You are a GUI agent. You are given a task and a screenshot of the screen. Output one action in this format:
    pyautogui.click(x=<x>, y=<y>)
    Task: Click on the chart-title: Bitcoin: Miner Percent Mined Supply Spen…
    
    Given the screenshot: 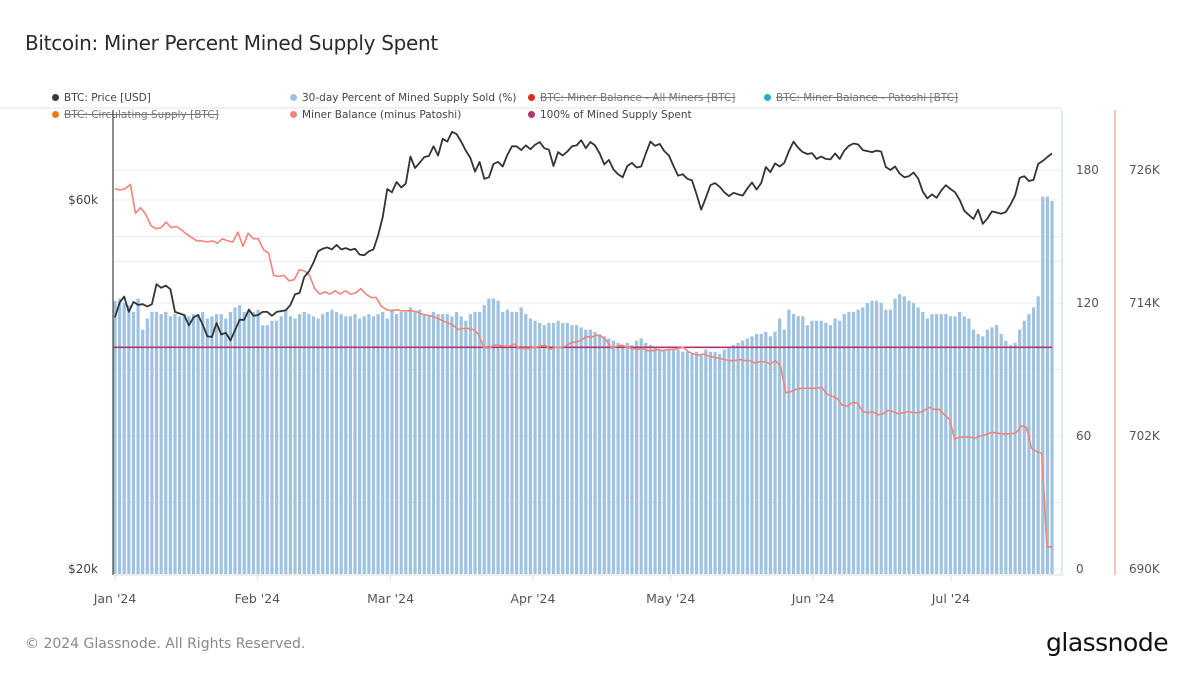 What is the action you would take?
    pyautogui.click(x=231, y=43)
    